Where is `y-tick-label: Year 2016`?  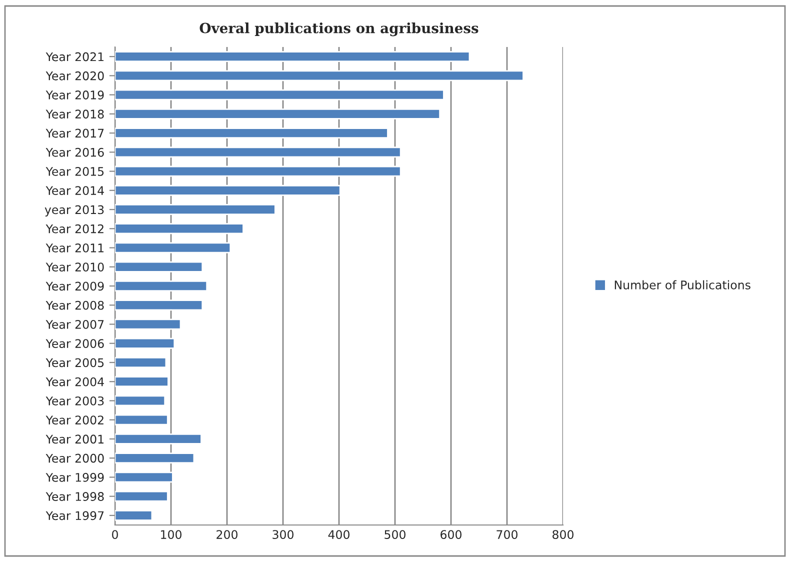 y-tick-label: Year 2016 is located at coordinates (75, 152).